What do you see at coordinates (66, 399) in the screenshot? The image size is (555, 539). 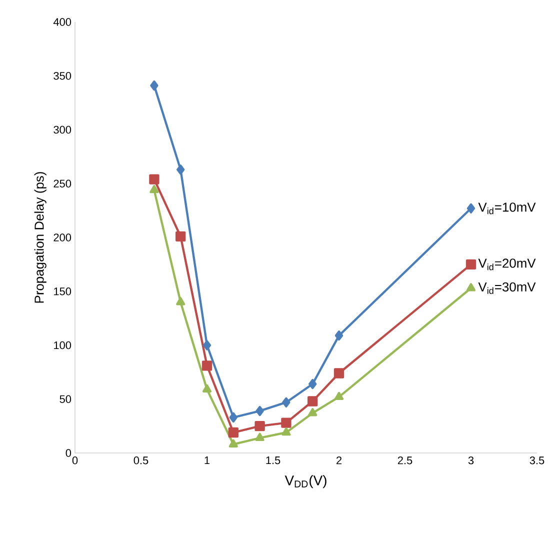 I see `y-tick-label: 50` at bounding box center [66, 399].